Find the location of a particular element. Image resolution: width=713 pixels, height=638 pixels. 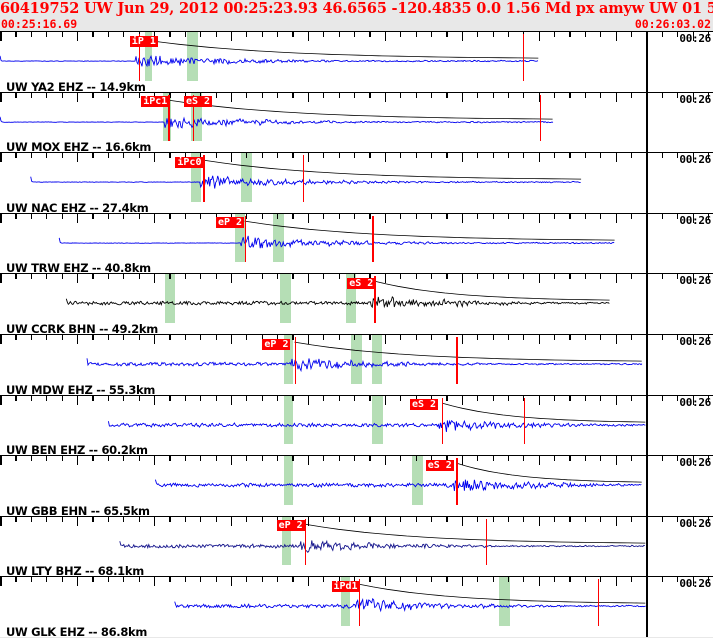

station-channel-label: UW TRW EHZ -- 40.8km is located at coordinates (78, 267).